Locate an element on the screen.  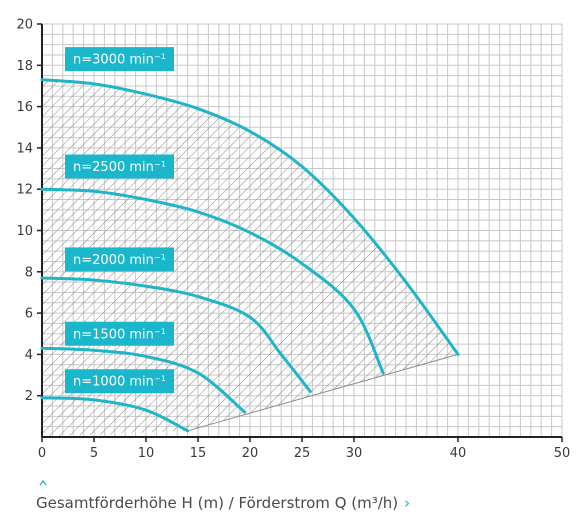
y-tick-label: 12 is located at coordinates (24, 190).